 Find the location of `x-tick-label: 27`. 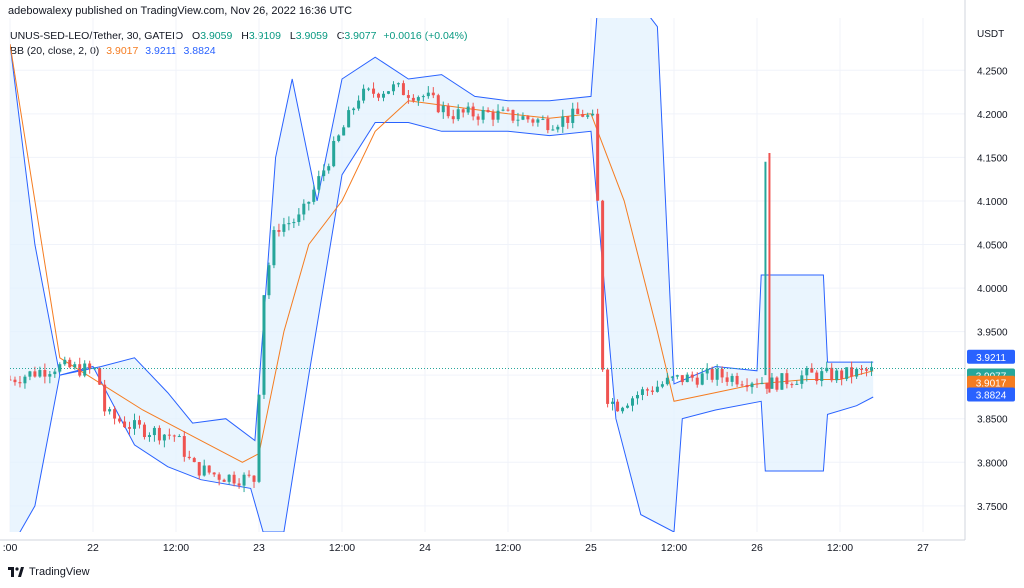

x-tick-label: 27 is located at coordinates (923, 548).